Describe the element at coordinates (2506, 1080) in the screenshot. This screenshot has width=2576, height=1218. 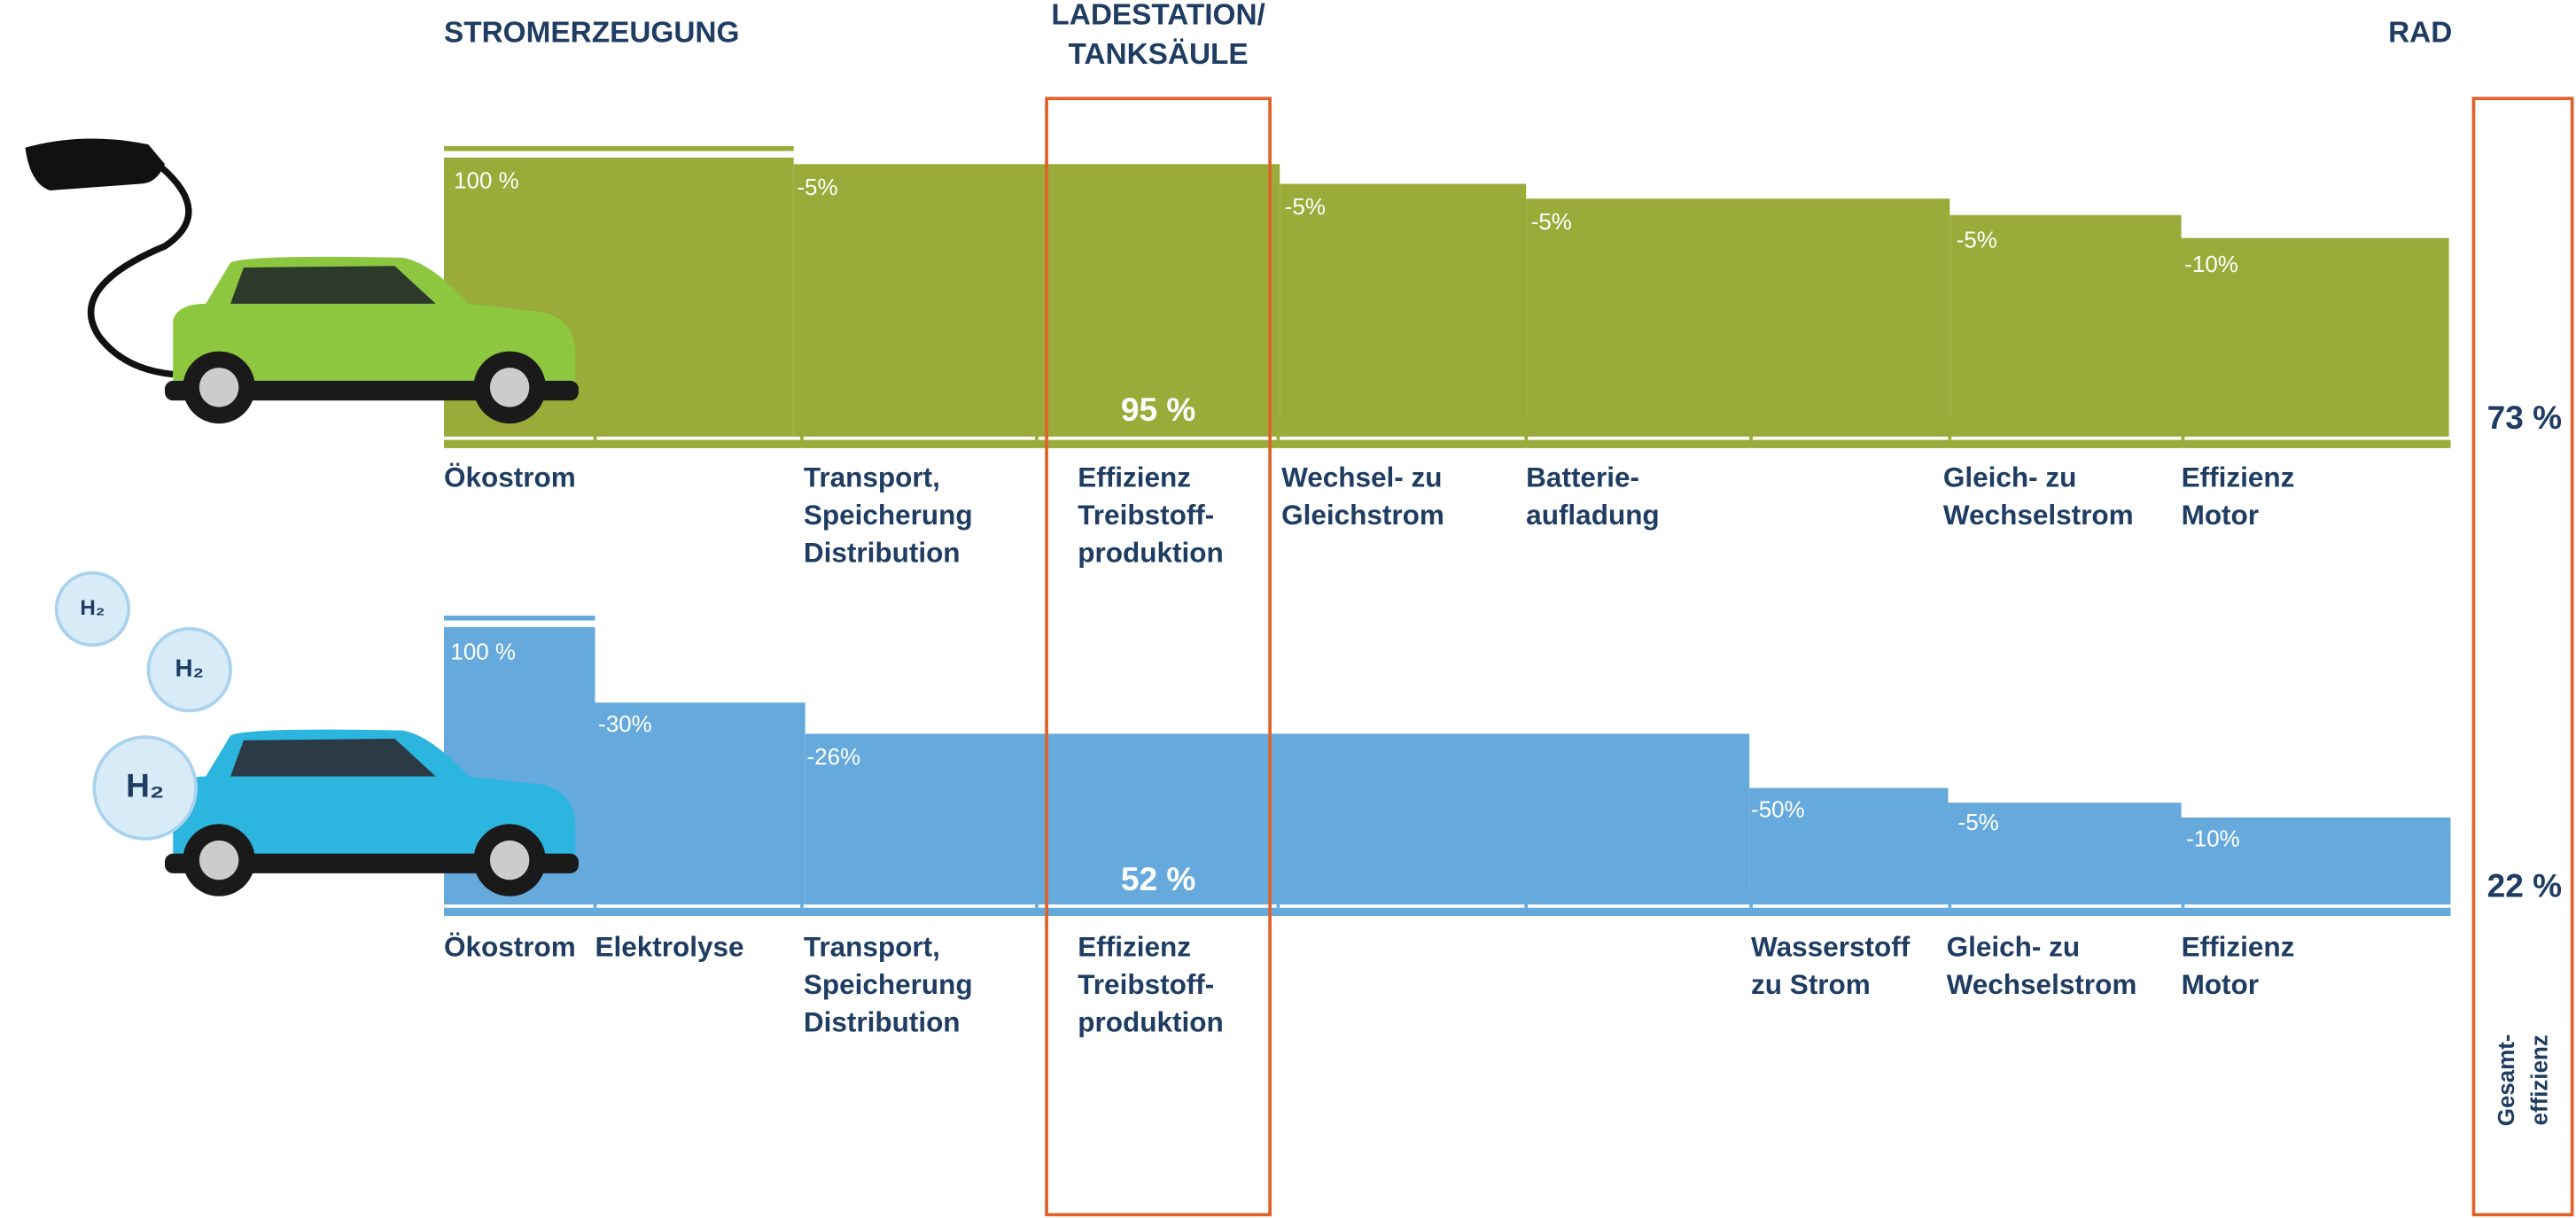
I see `total-caption: Gesamt-` at that location.